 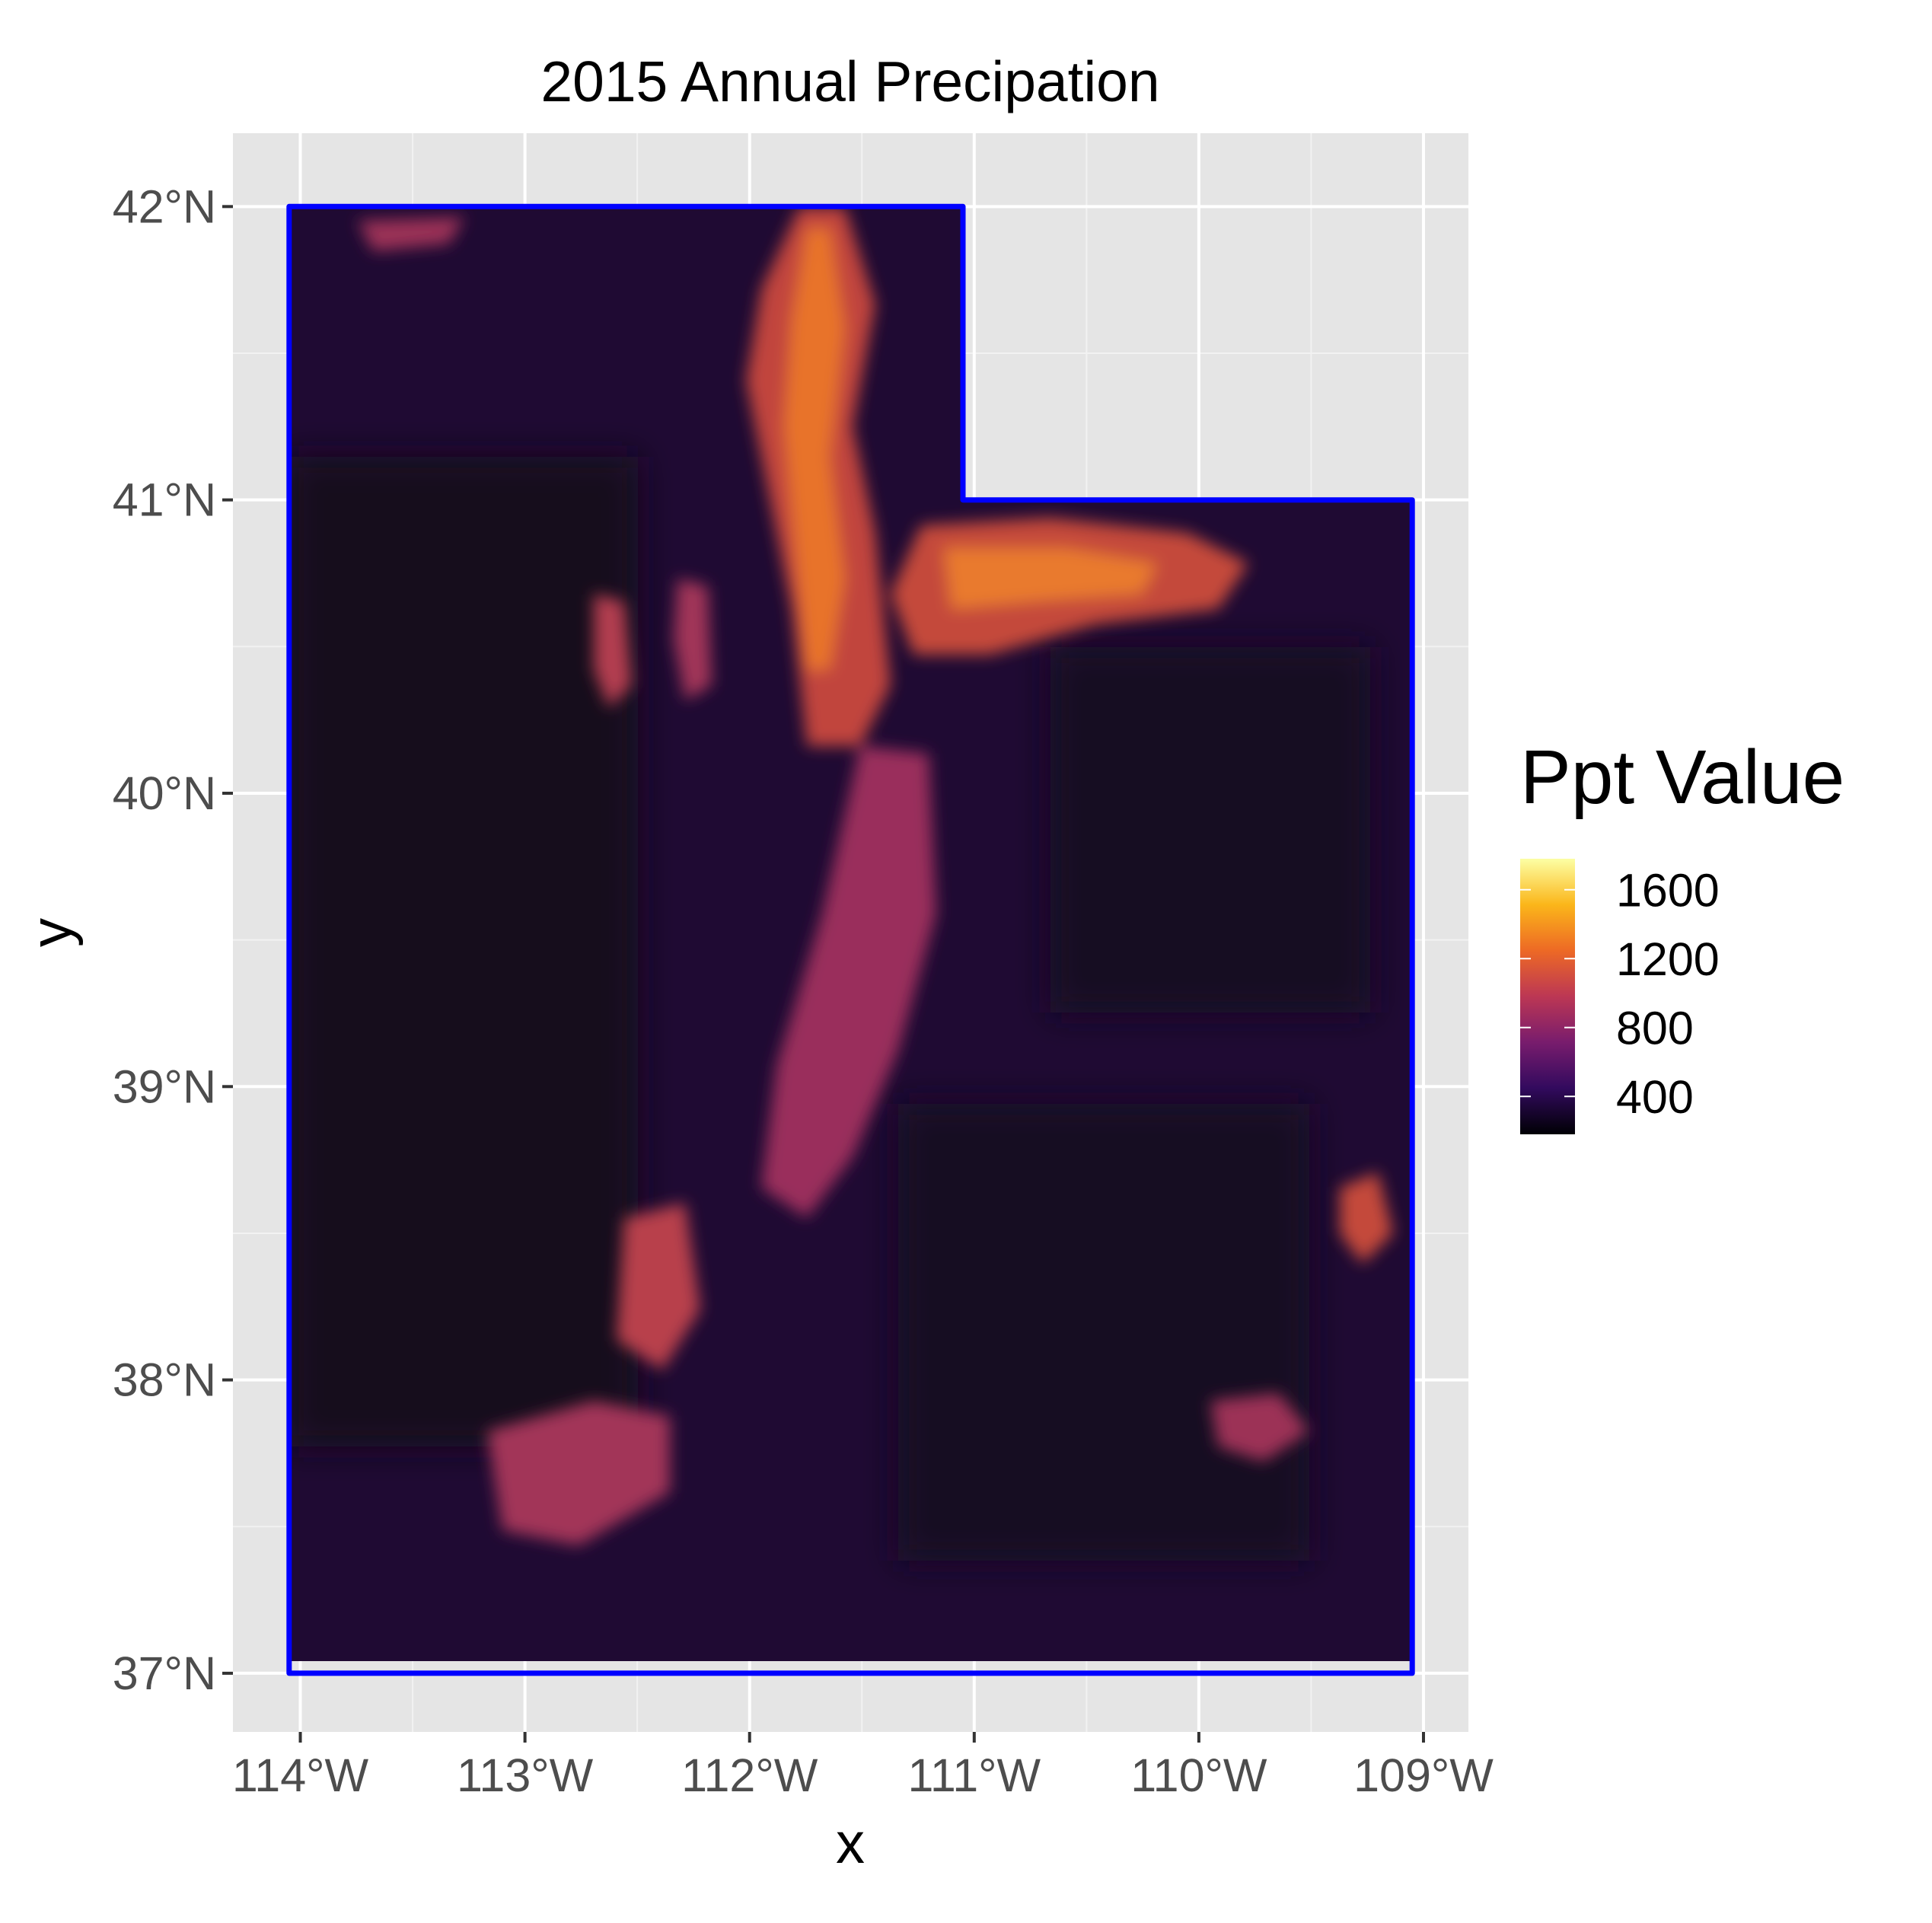 What do you see at coordinates (1423, 1775) in the screenshot?
I see `x-tick-label: 109°W` at bounding box center [1423, 1775].